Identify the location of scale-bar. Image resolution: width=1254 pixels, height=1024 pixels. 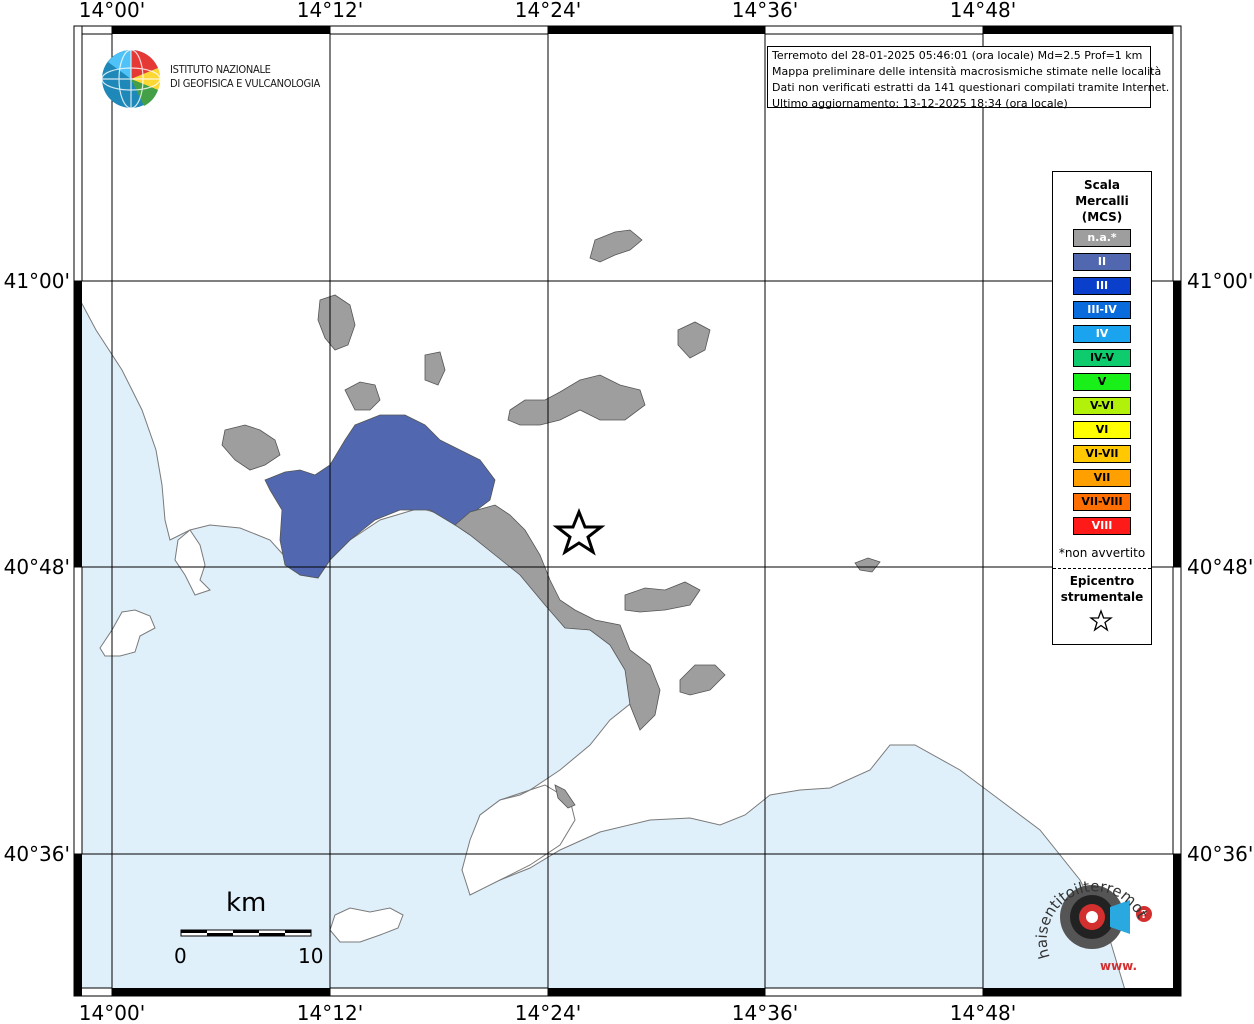
(246, 933).